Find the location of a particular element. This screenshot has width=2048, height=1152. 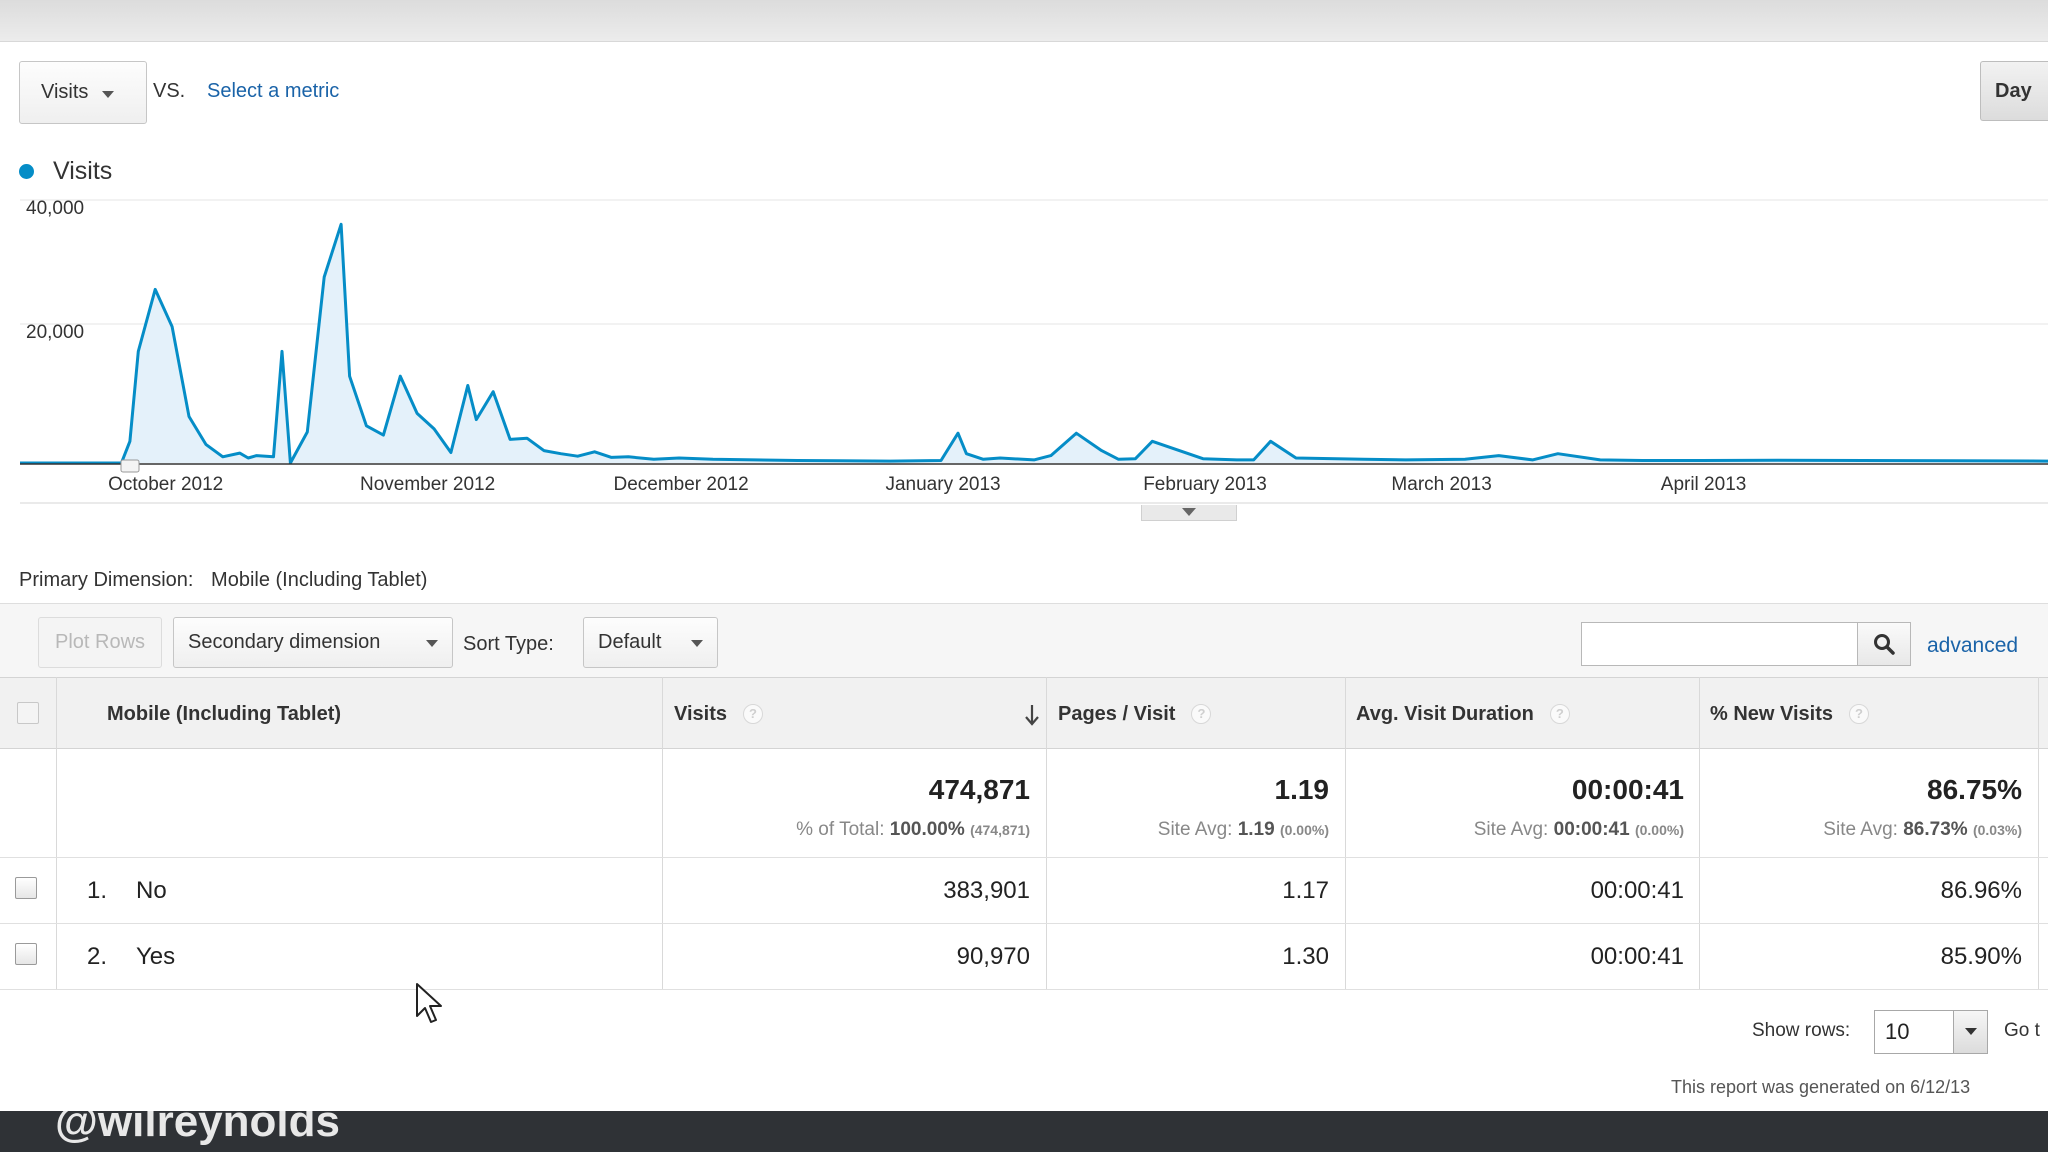

total-visits-sub-label: % of Total: is located at coordinates (840, 829).